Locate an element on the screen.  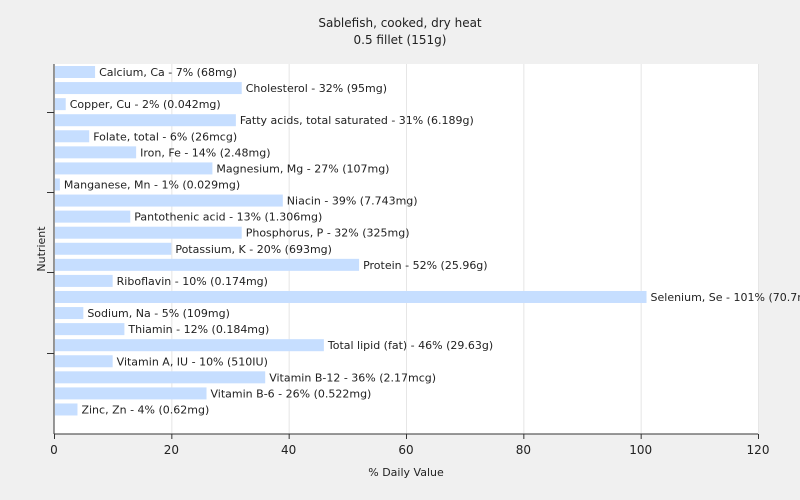
bar-data-label: Copper, Cu - 2% (0.042mg) is located at coordinates (145, 104).